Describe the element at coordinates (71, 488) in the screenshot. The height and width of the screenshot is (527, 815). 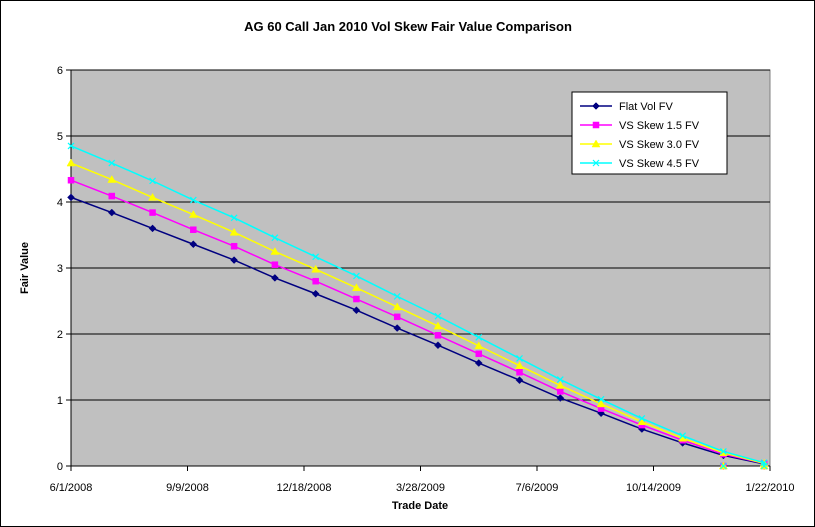
I see `x-tick-label: 6/1/2008` at that location.